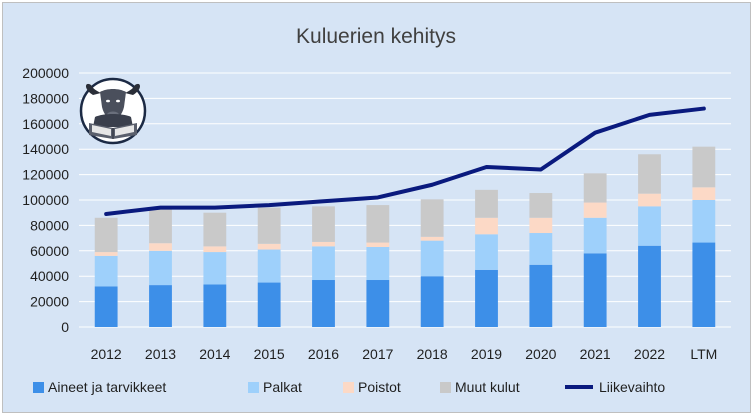 This screenshot has height=417, width=755. Describe the element at coordinates (49, 225) in the screenshot. I see `y-tick-label: 80000` at that location.